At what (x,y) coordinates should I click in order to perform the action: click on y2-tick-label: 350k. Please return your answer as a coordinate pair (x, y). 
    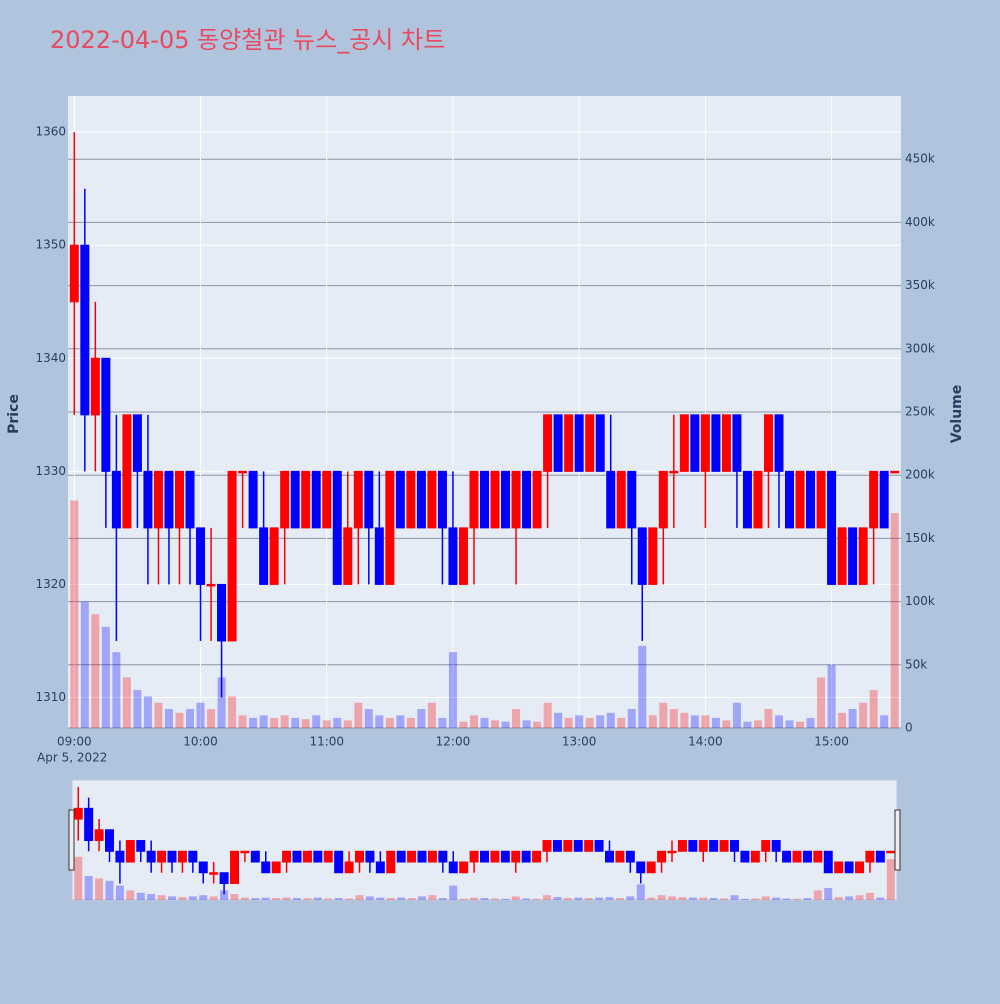
    Looking at the image, I should click on (920, 285).